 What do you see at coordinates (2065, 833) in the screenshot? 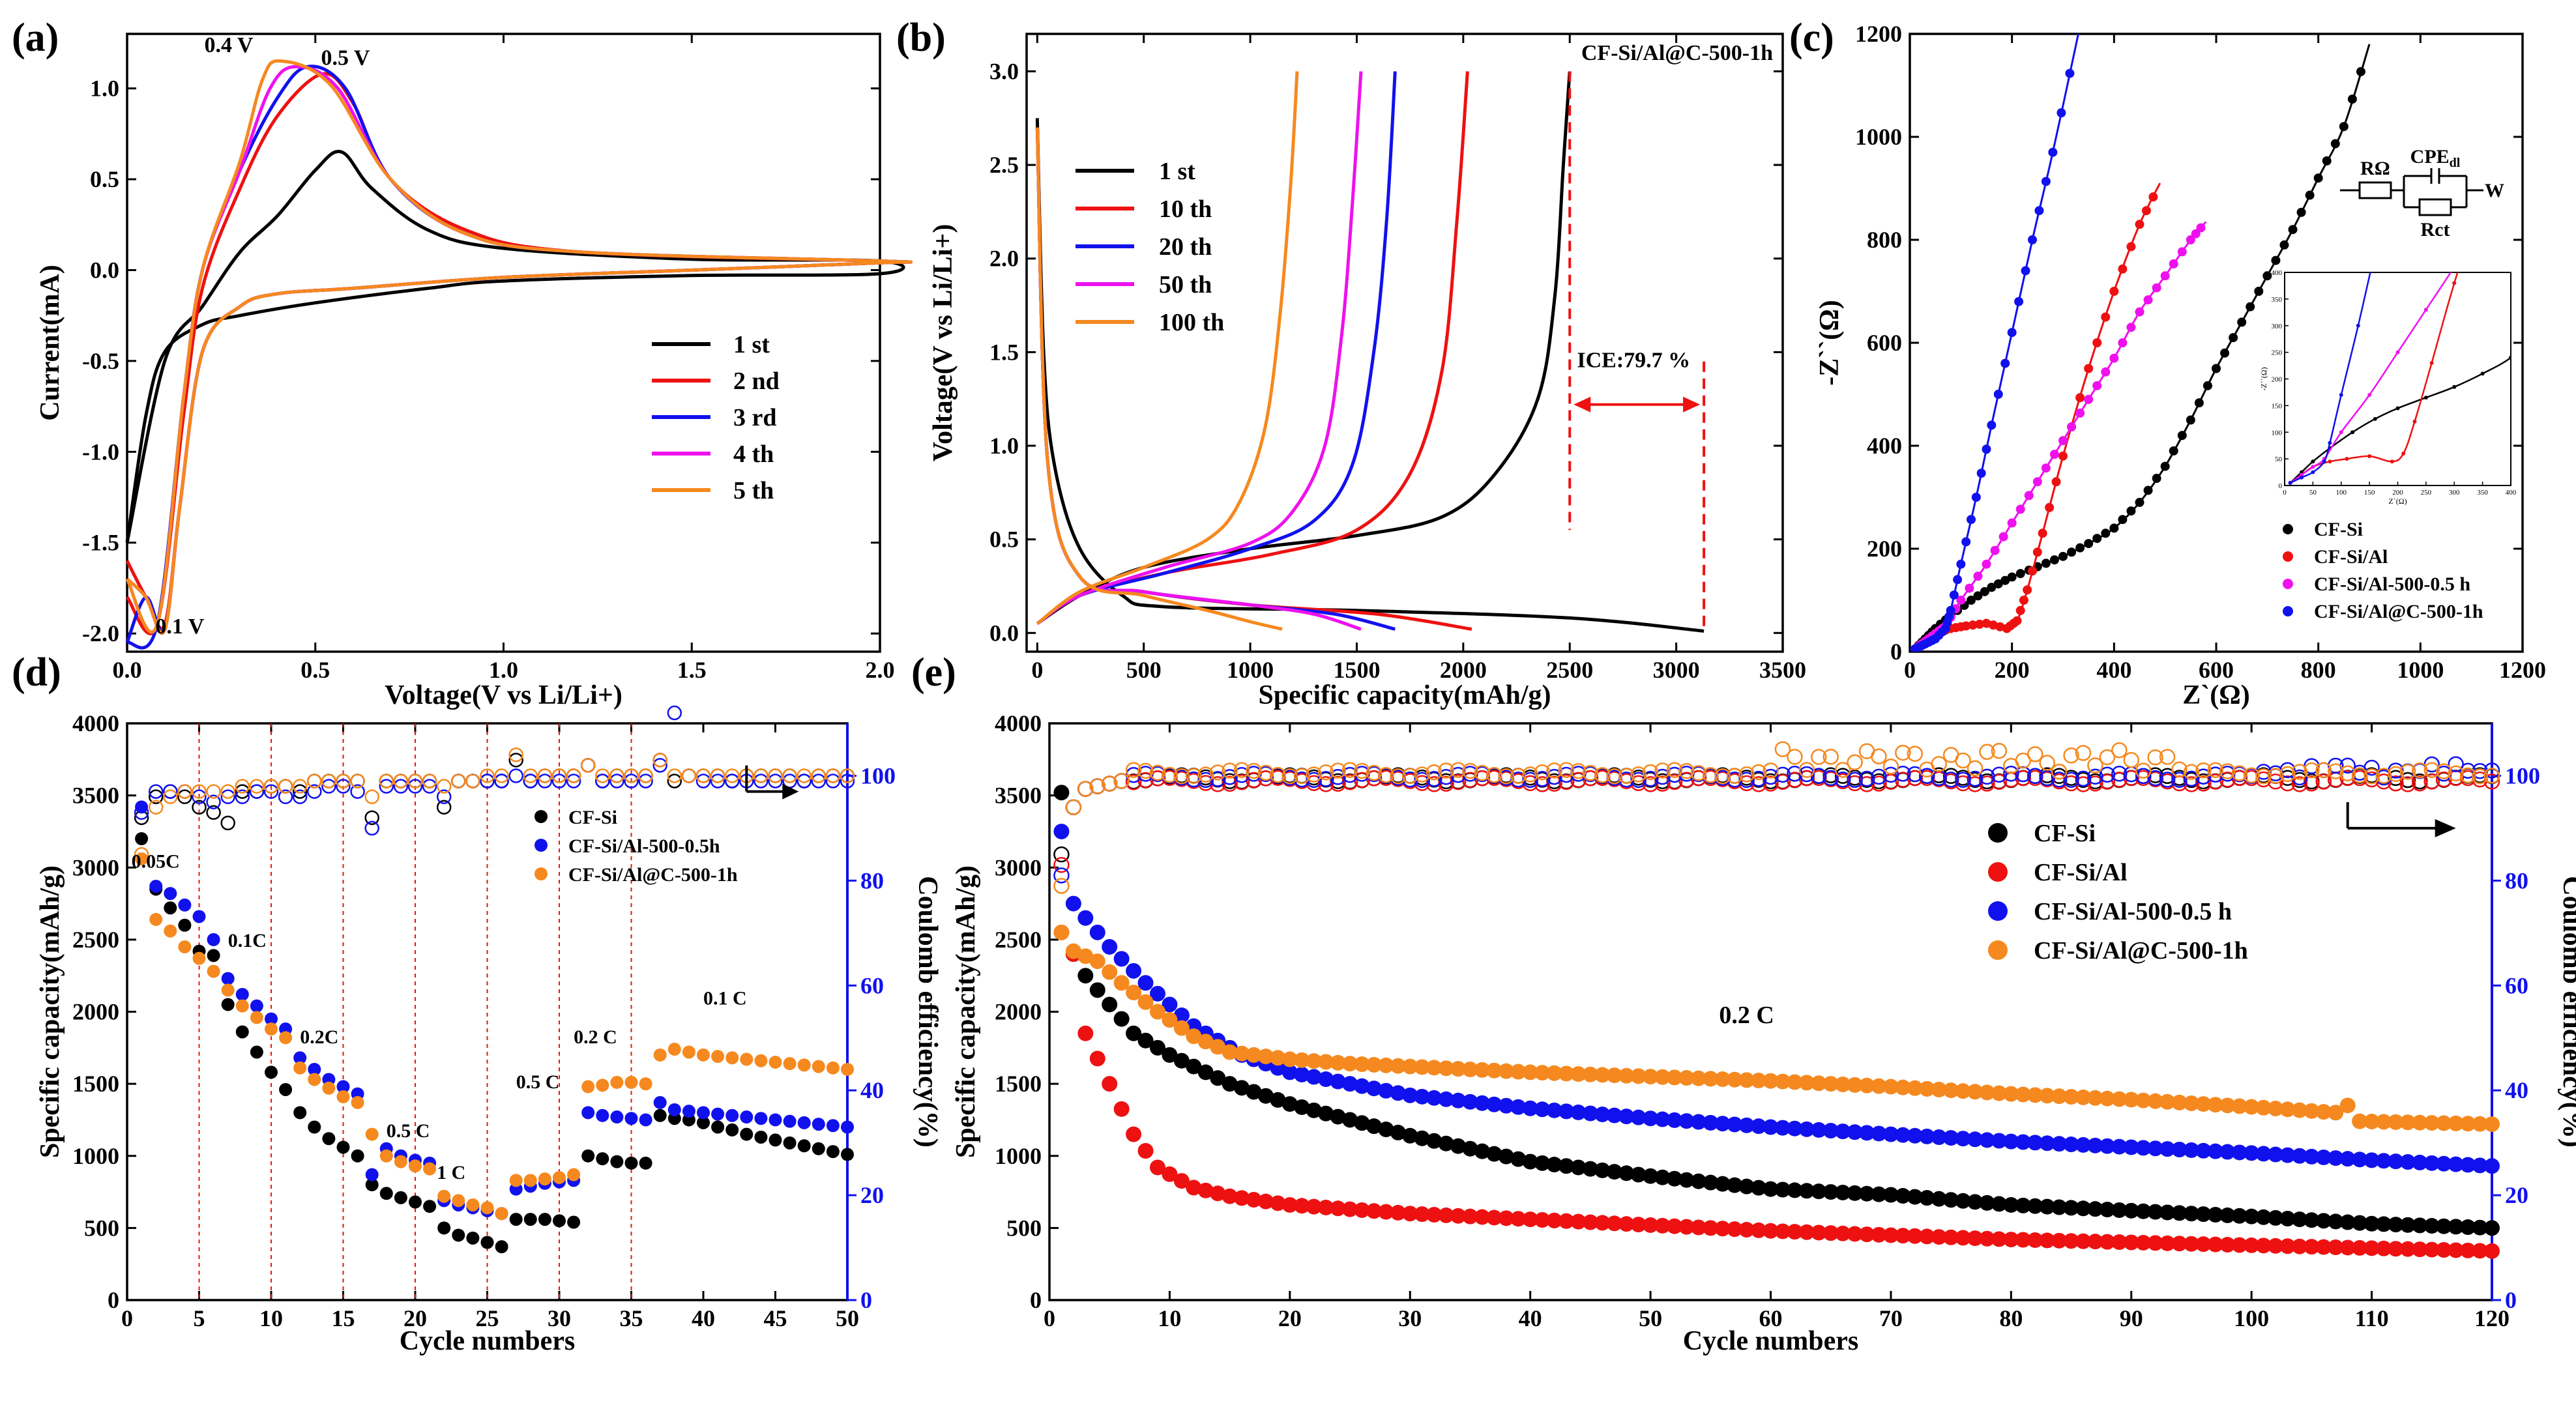
I see `legend-label: CF-Si` at bounding box center [2065, 833].